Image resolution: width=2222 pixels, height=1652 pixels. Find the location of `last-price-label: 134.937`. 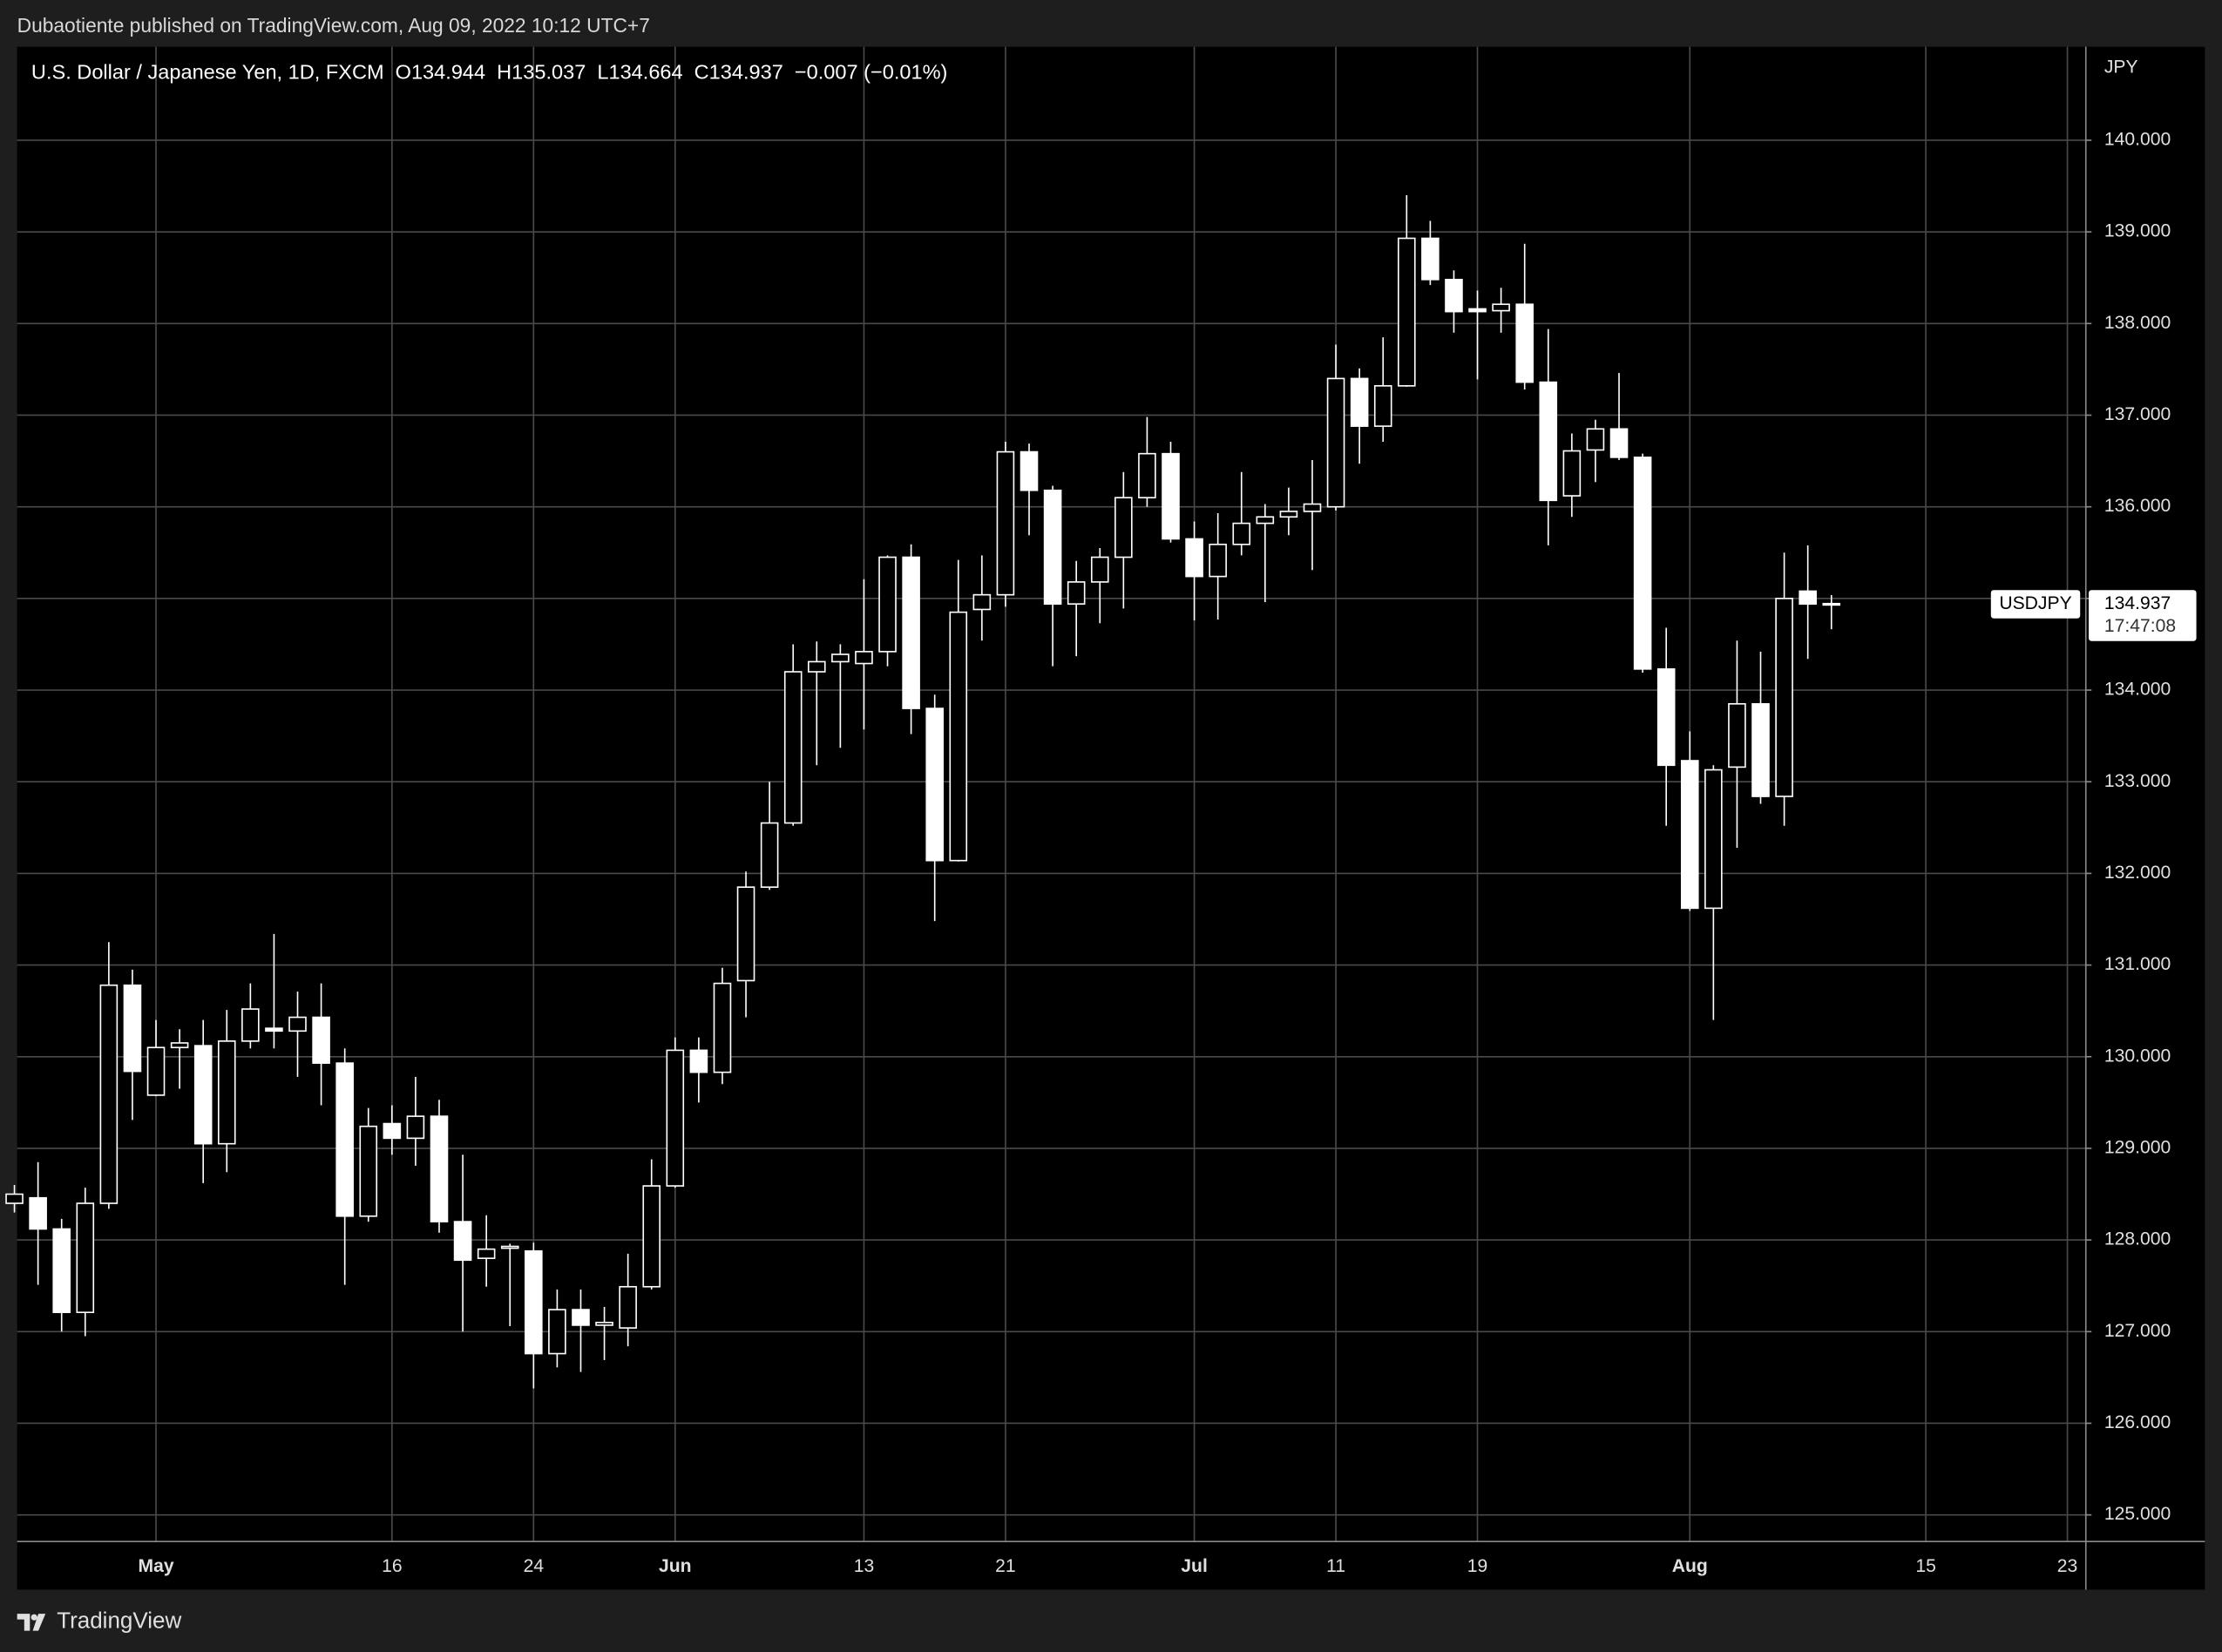

last-price-label: 134.937 is located at coordinates (2137, 603).